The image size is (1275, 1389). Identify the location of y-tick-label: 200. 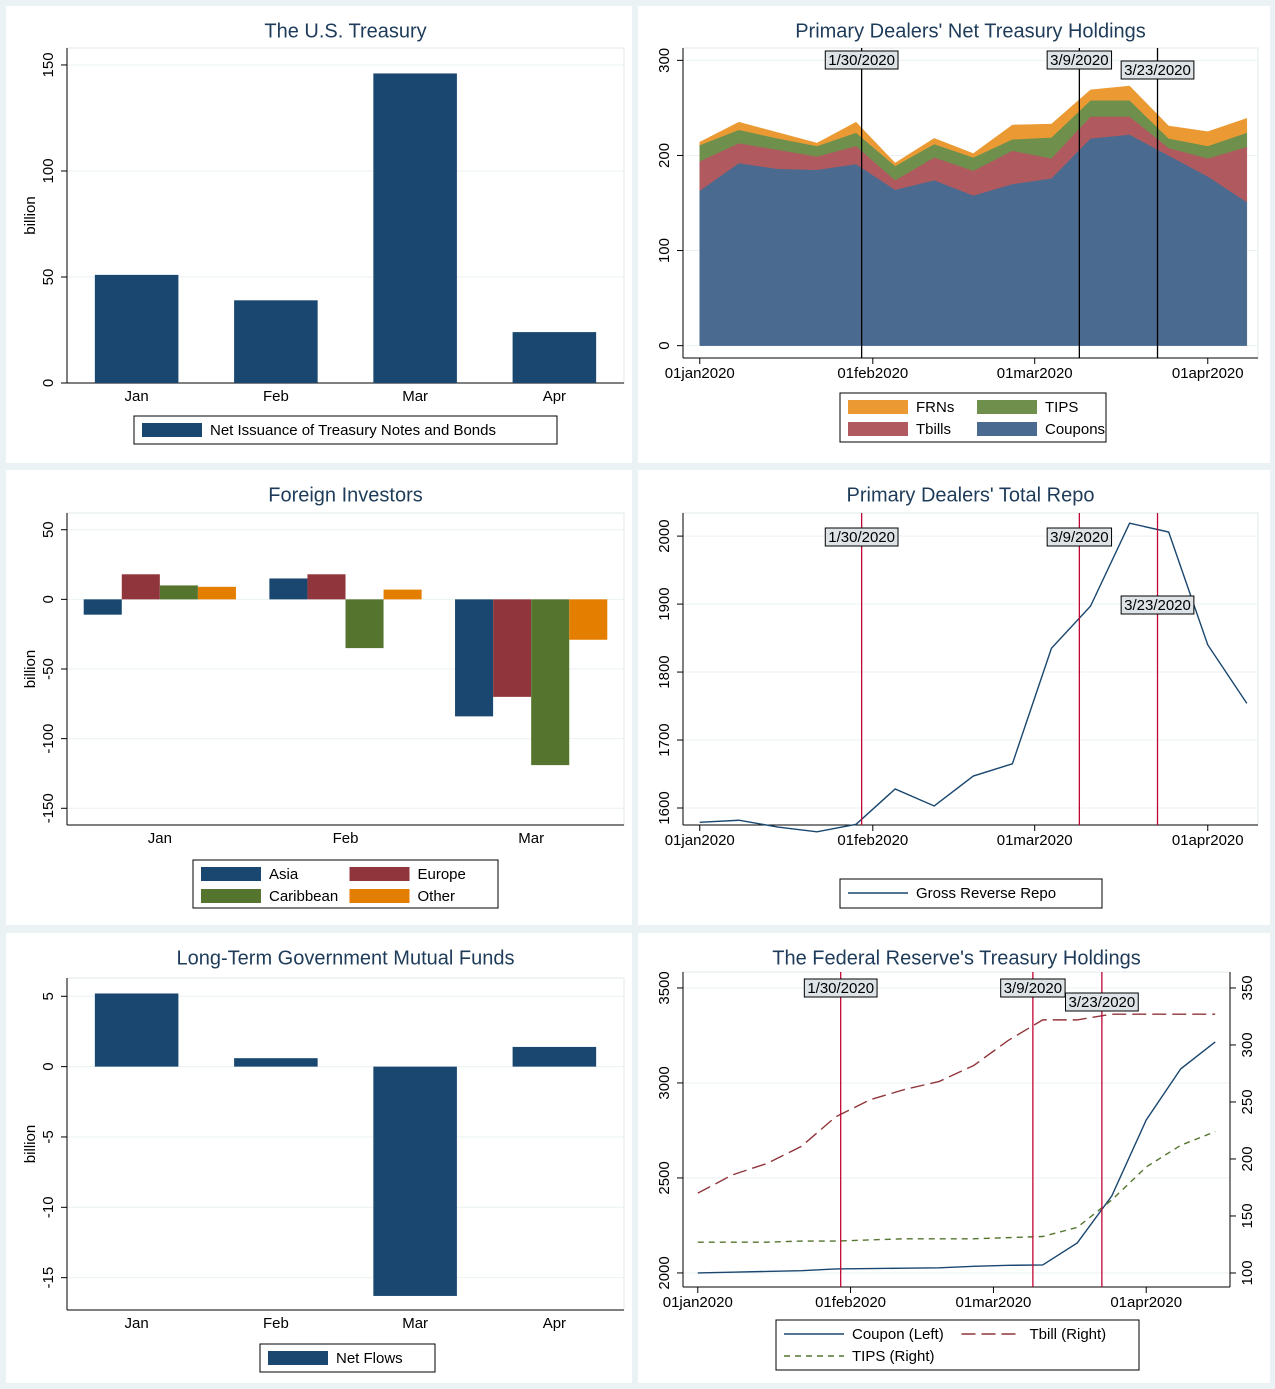
(664, 155).